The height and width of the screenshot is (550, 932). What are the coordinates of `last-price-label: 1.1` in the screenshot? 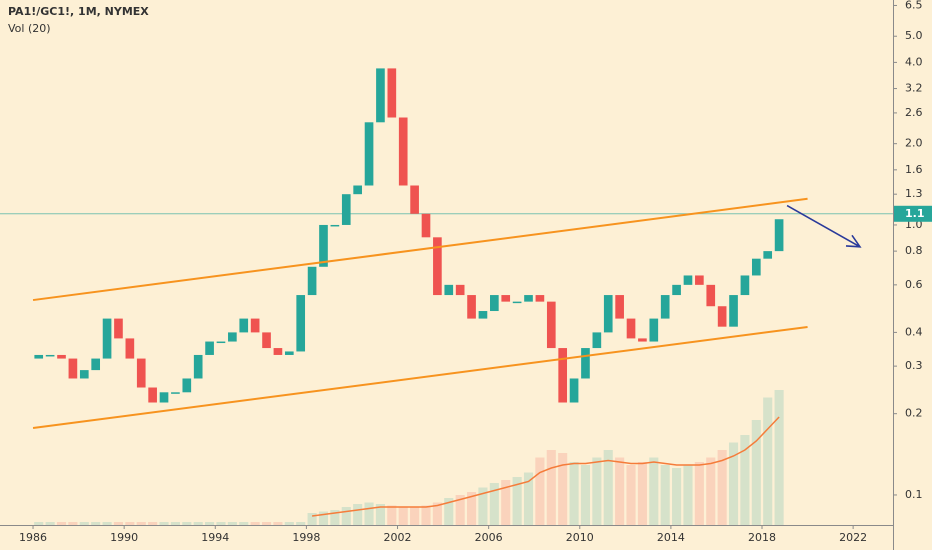 It's located at (915, 213).